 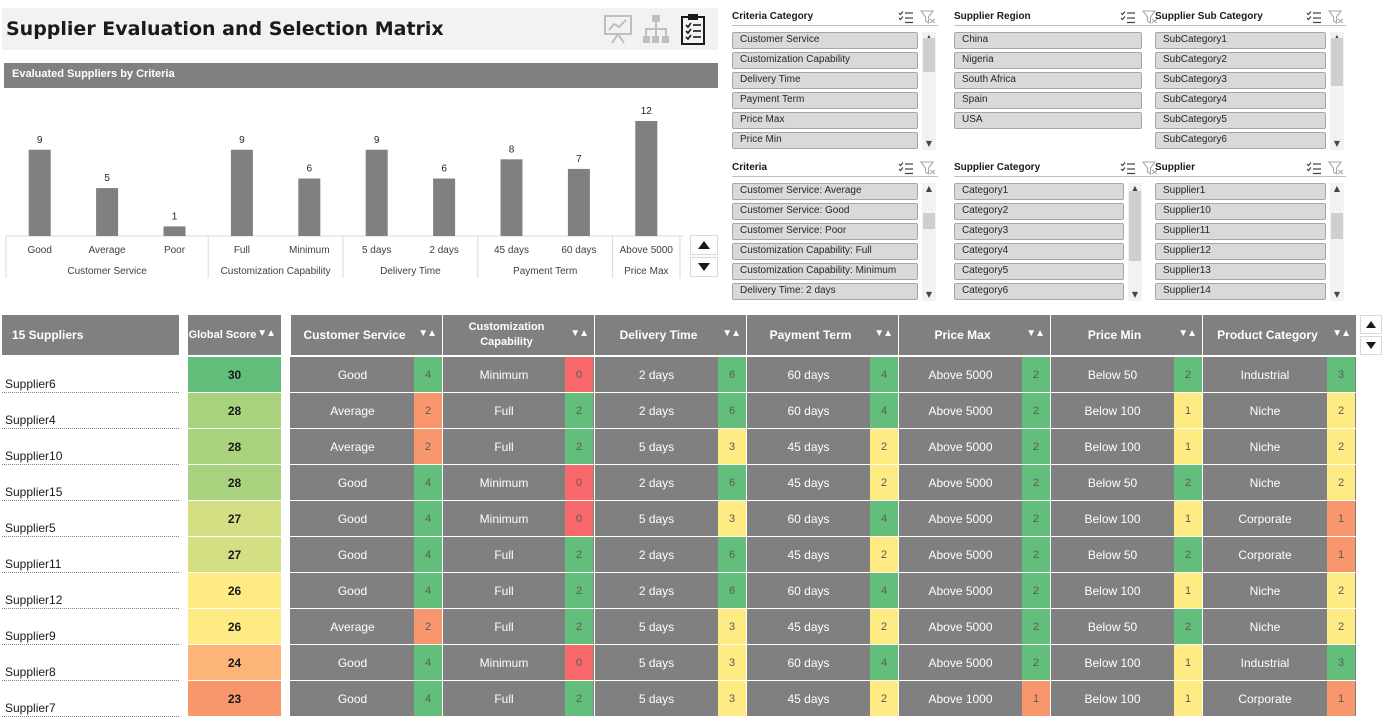 I want to click on slicer-item: China, so click(x=1048, y=40).